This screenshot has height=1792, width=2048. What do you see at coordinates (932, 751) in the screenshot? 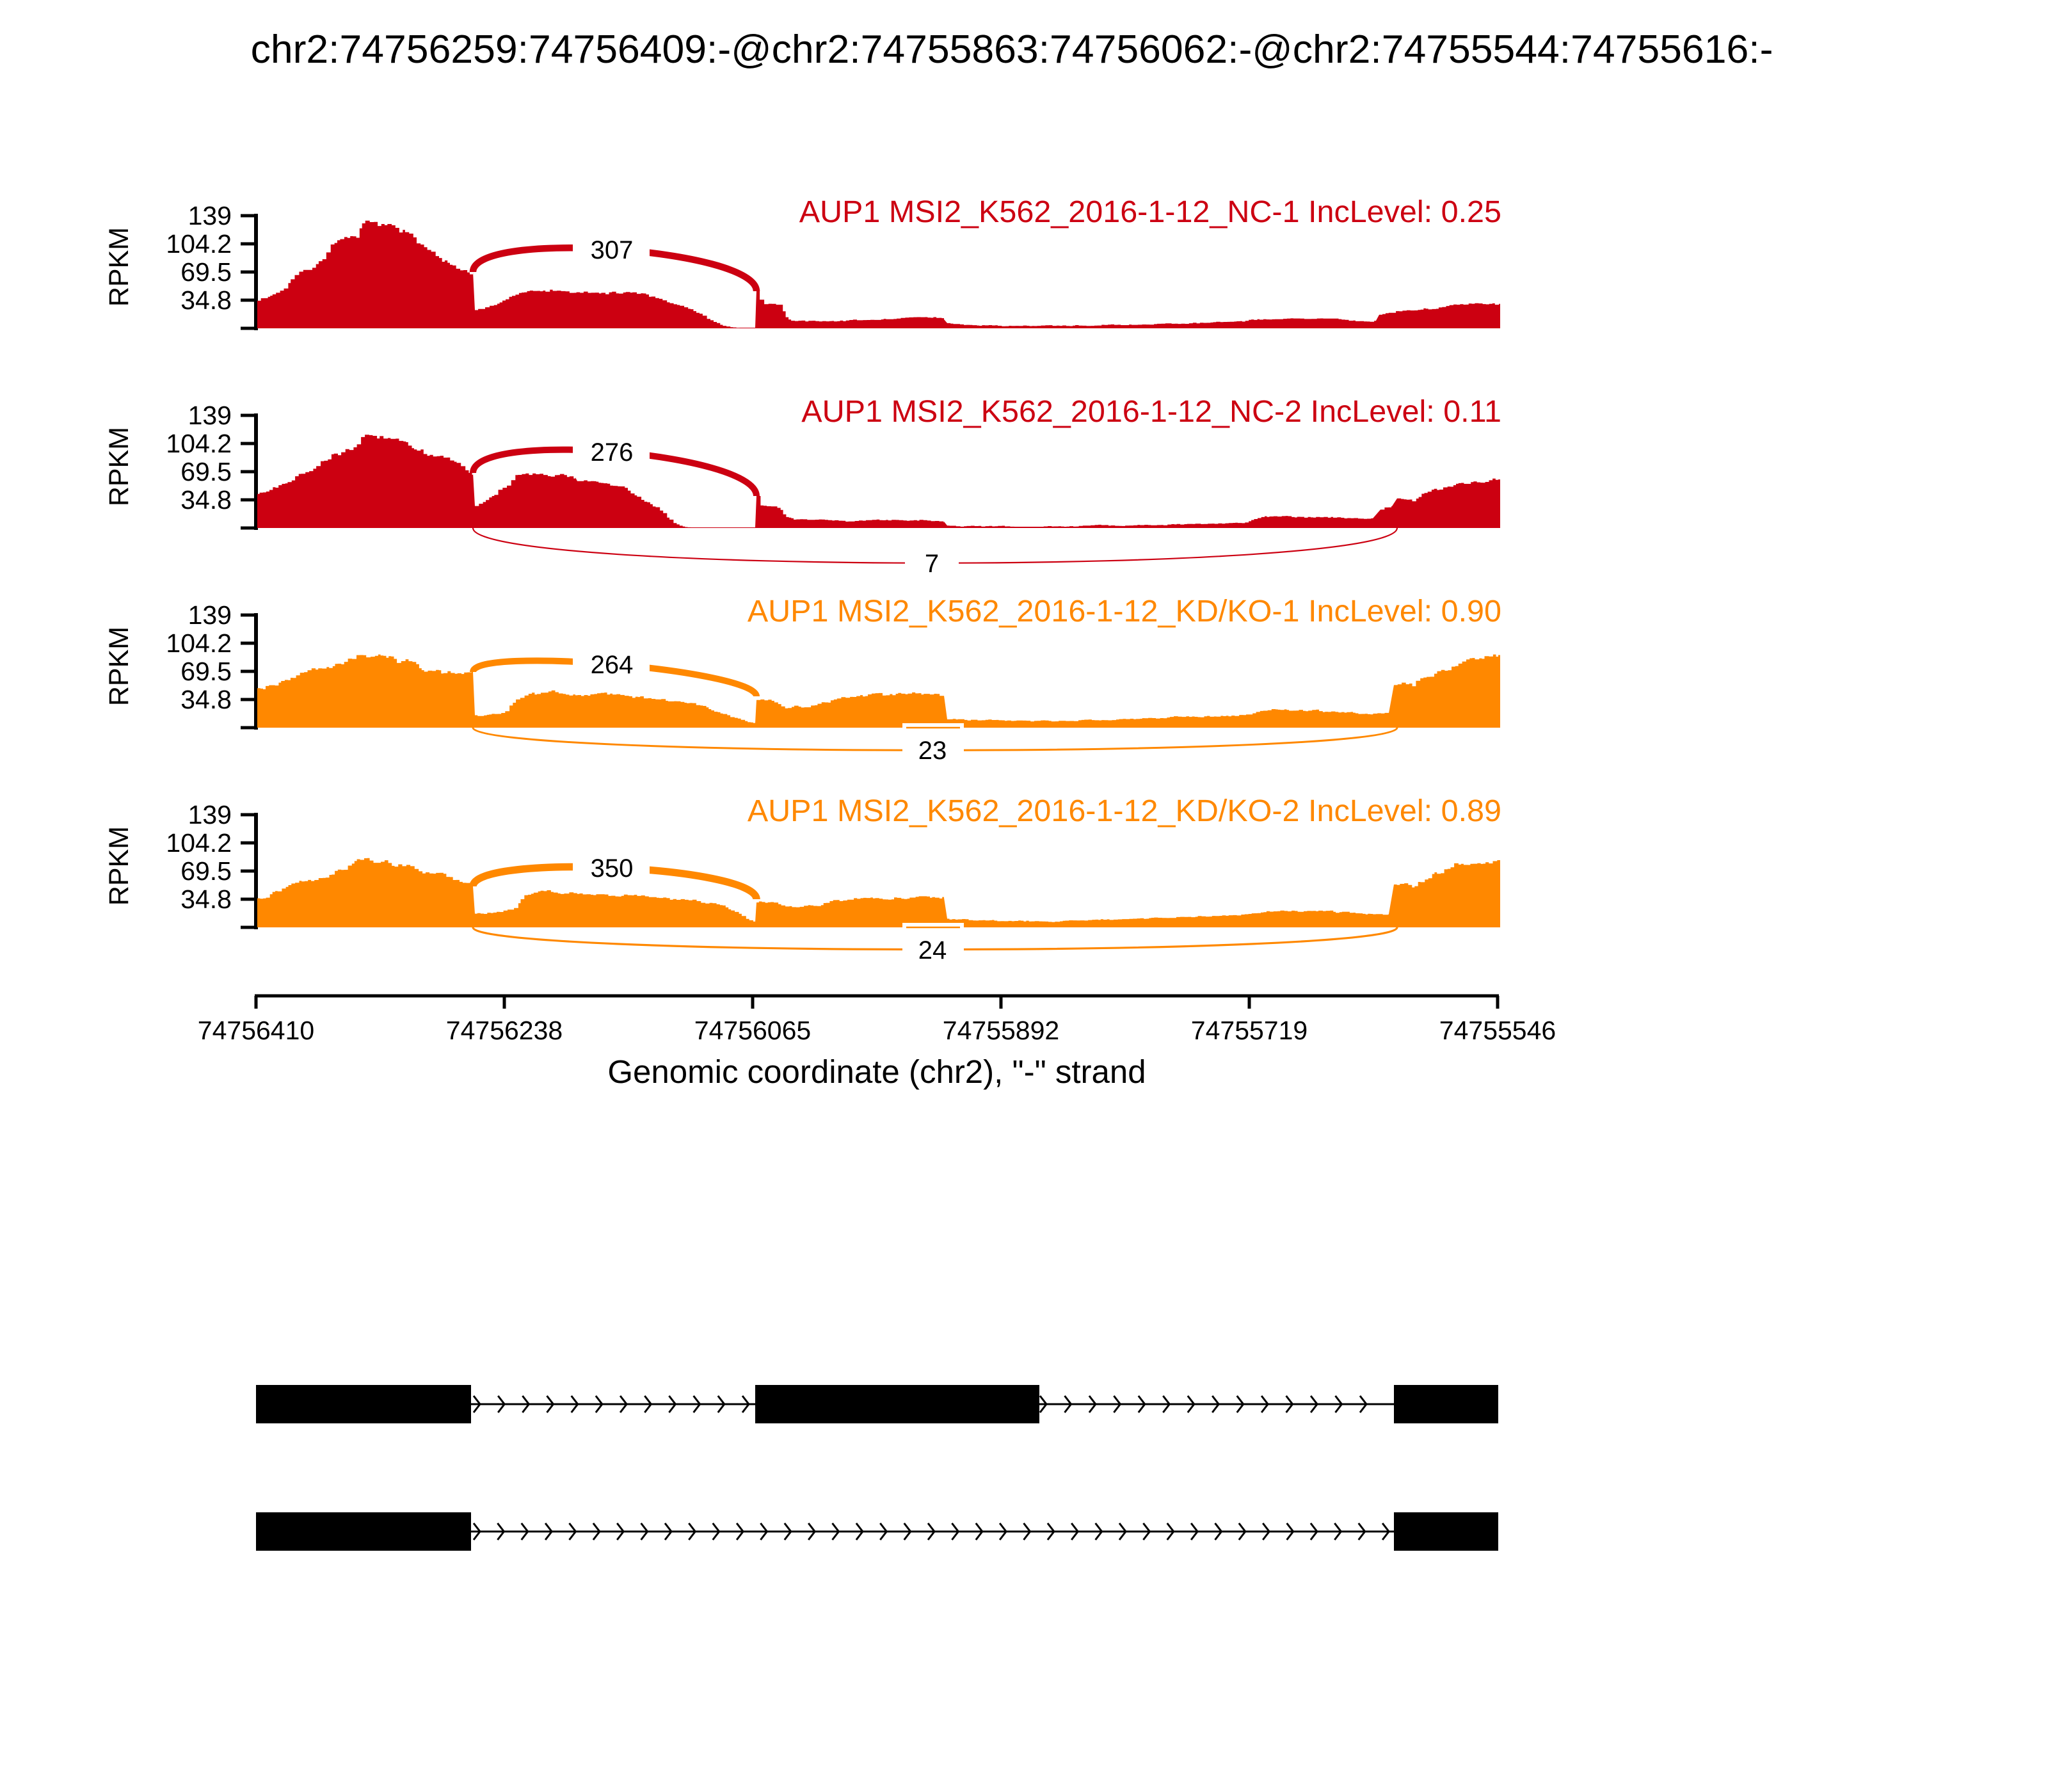
I see `svg-text: 23` at bounding box center [932, 751].